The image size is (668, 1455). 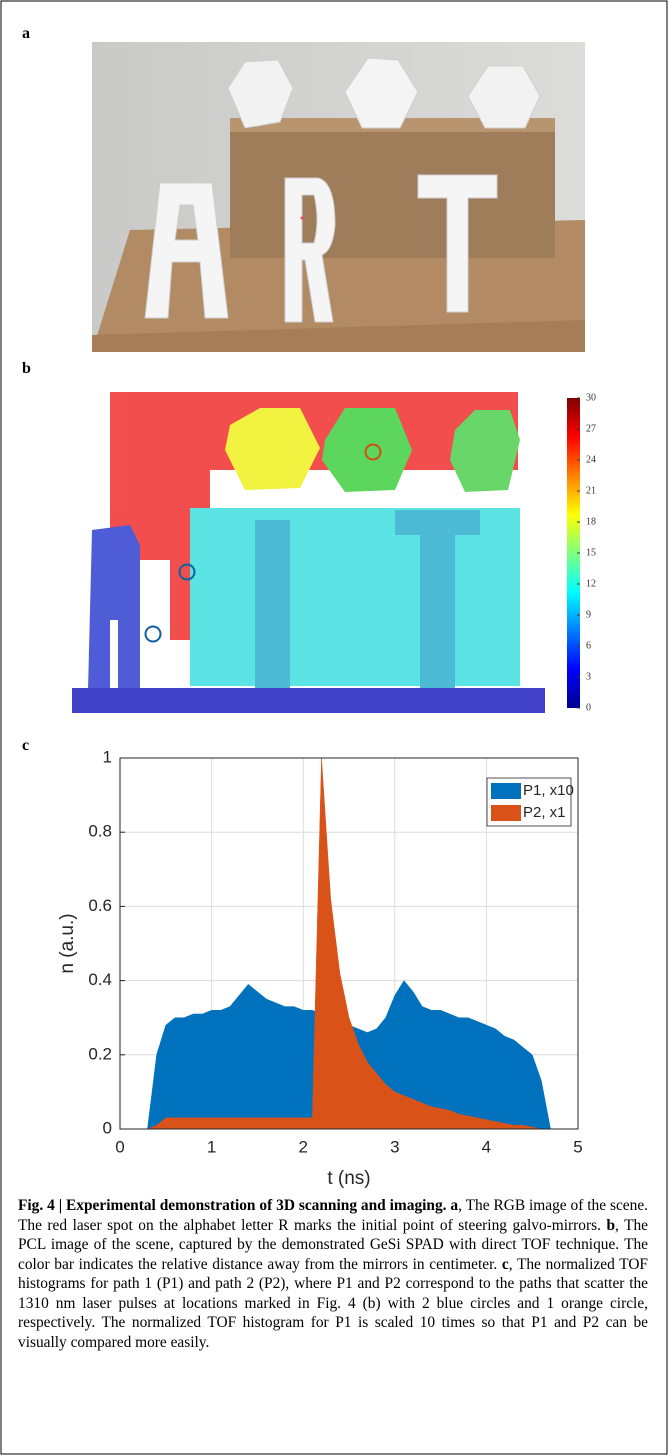 What do you see at coordinates (573, 553) in the screenshot?
I see `colorbar` at bounding box center [573, 553].